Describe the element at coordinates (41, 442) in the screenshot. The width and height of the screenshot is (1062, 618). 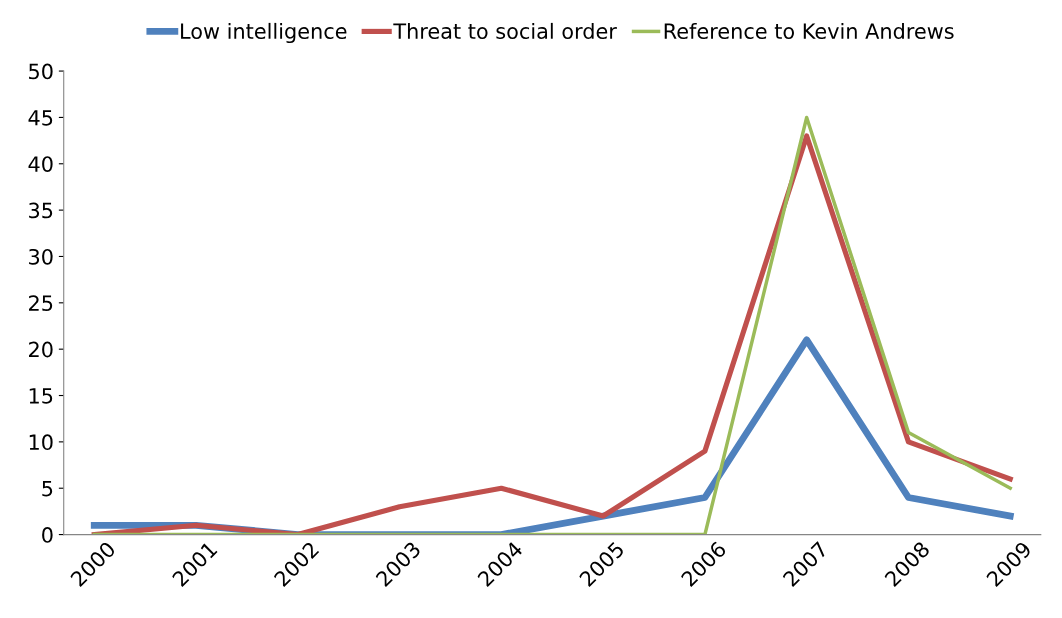
I see `y-tick-label: 10` at that location.